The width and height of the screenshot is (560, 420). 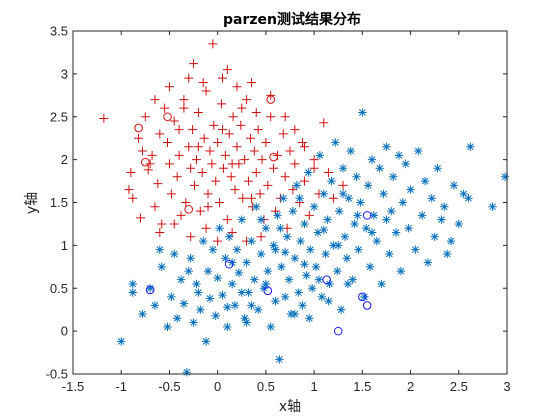 What do you see at coordinates (266, 386) in the screenshot?
I see `x-tick-label: 0.5` at bounding box center [266, 386].